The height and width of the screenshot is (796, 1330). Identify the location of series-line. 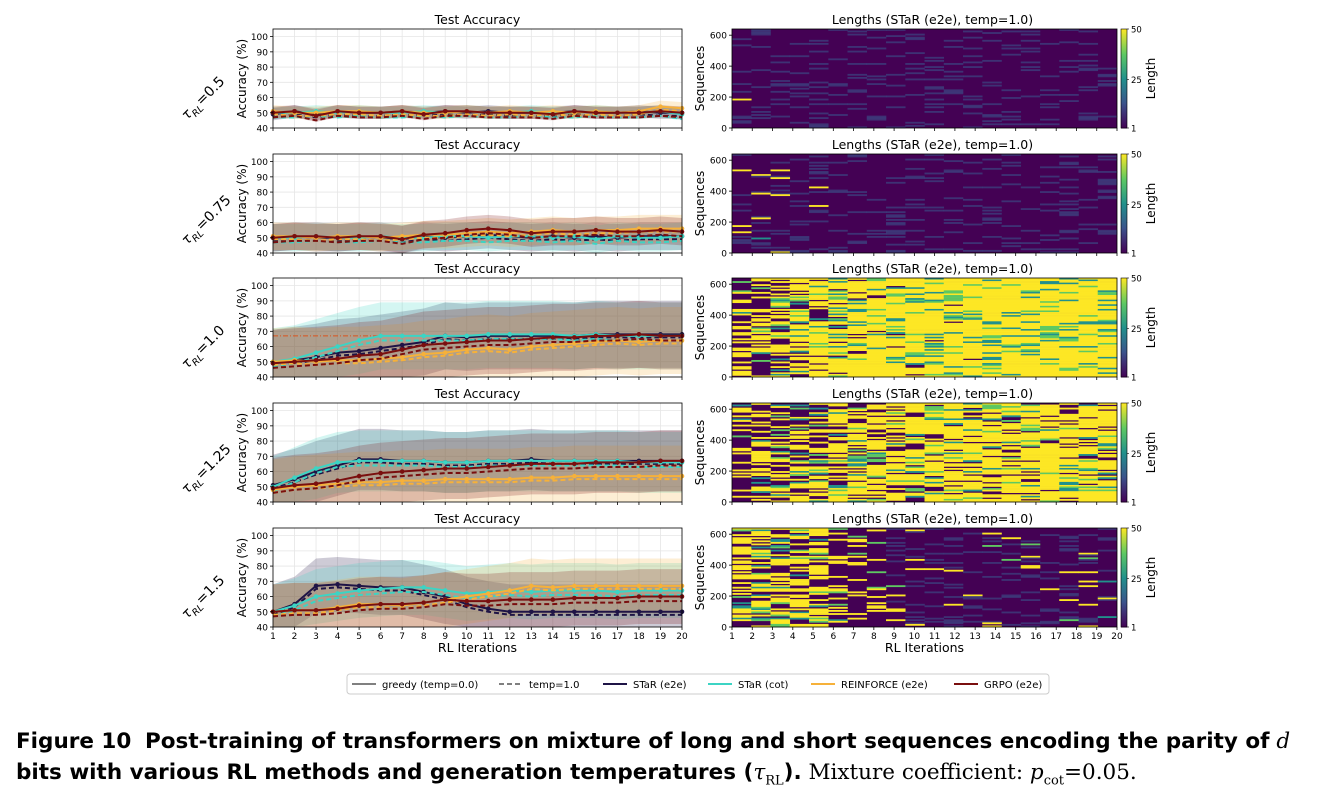
(477, 473).